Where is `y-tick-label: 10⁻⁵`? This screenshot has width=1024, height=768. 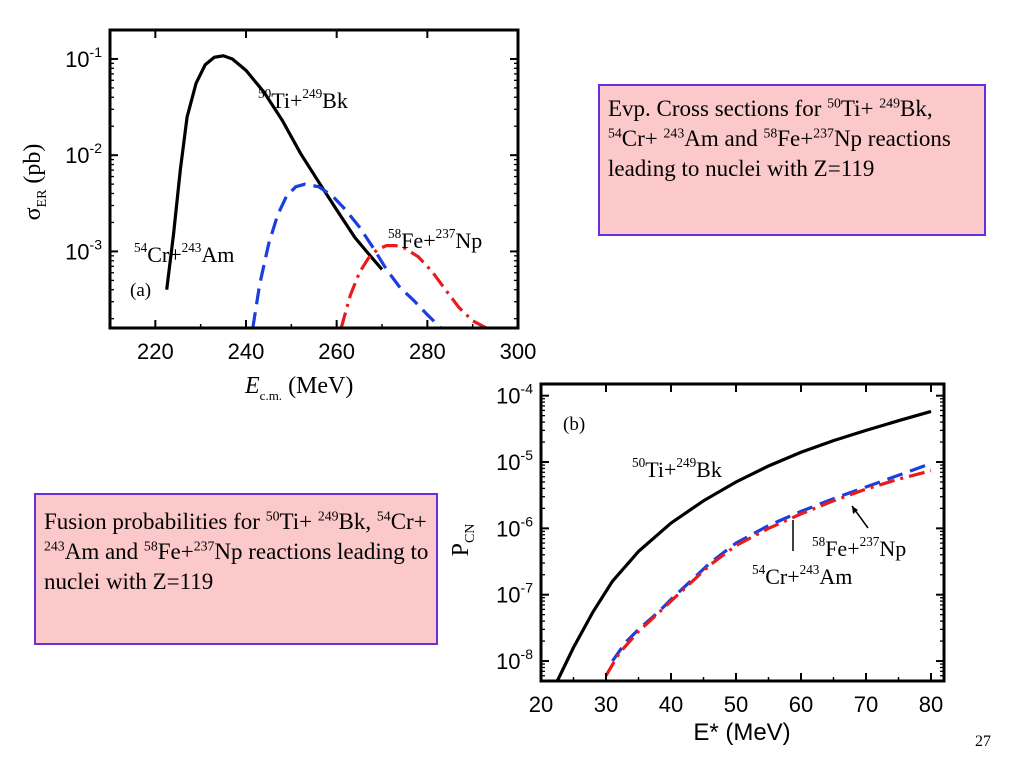
y-tick-label: 10⁻⁵ is located at coordinates (514, 461).